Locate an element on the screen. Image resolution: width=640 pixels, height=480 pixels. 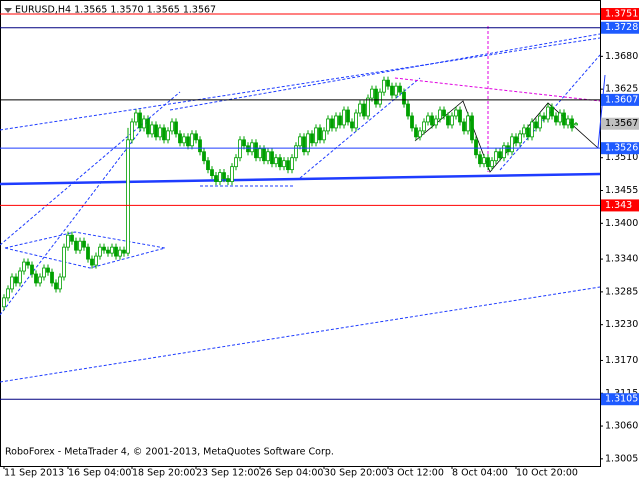
y-tick-label: 1.3400 is located at coordinates (621, 223).